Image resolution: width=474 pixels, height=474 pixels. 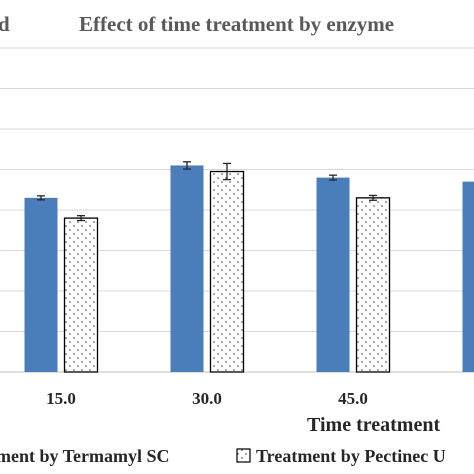 What do you see at coordinates (207, 191) in the screenshot?
I see `error-bars` at bounding box center [207, 191].